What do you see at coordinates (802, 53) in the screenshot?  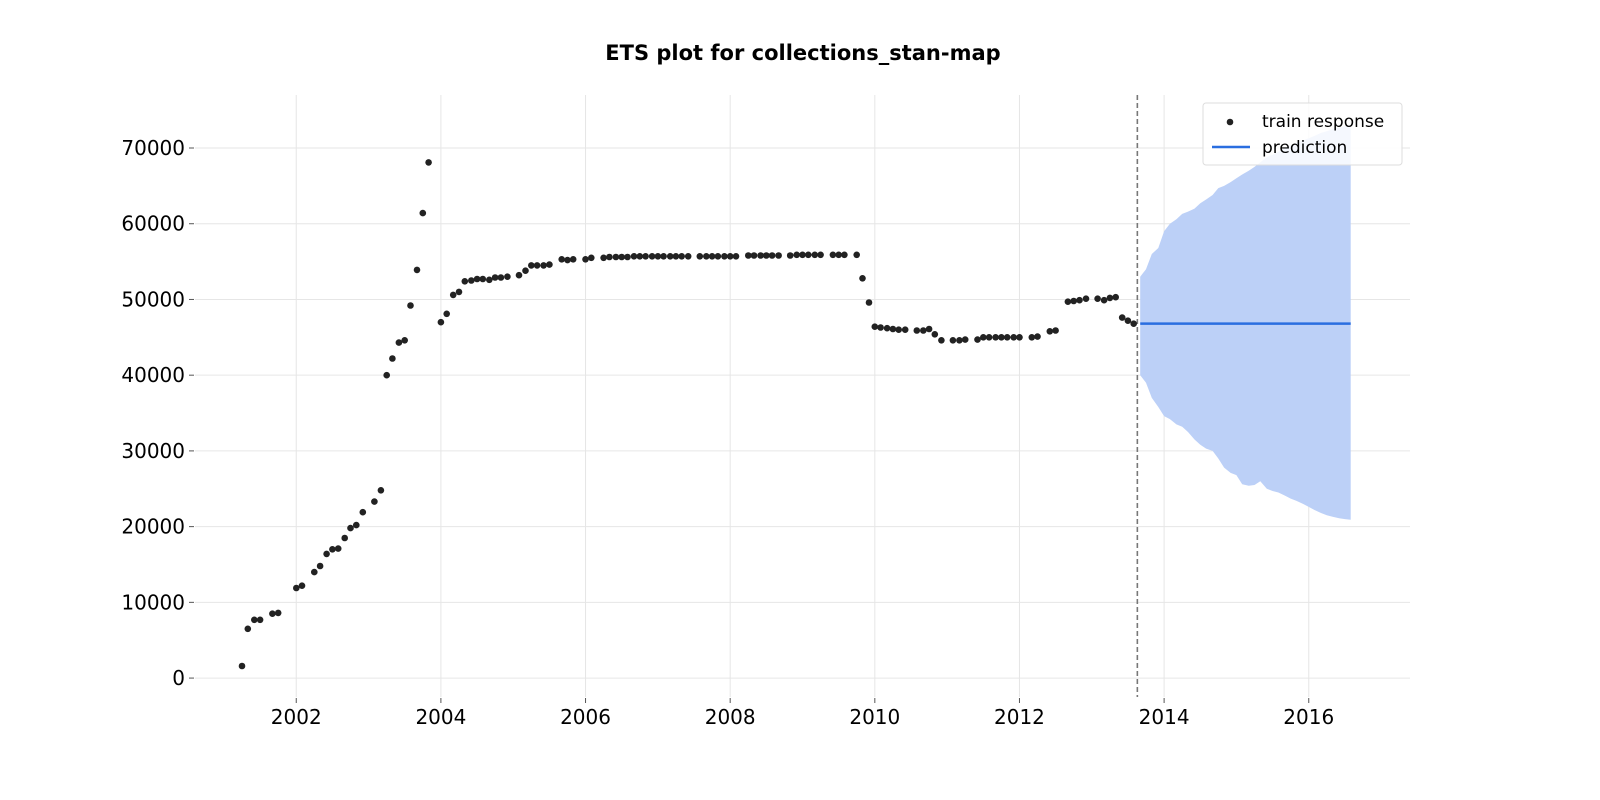 I see `chart-title: ETS plot for collections_stan-map` at bounding box center [802, 53].